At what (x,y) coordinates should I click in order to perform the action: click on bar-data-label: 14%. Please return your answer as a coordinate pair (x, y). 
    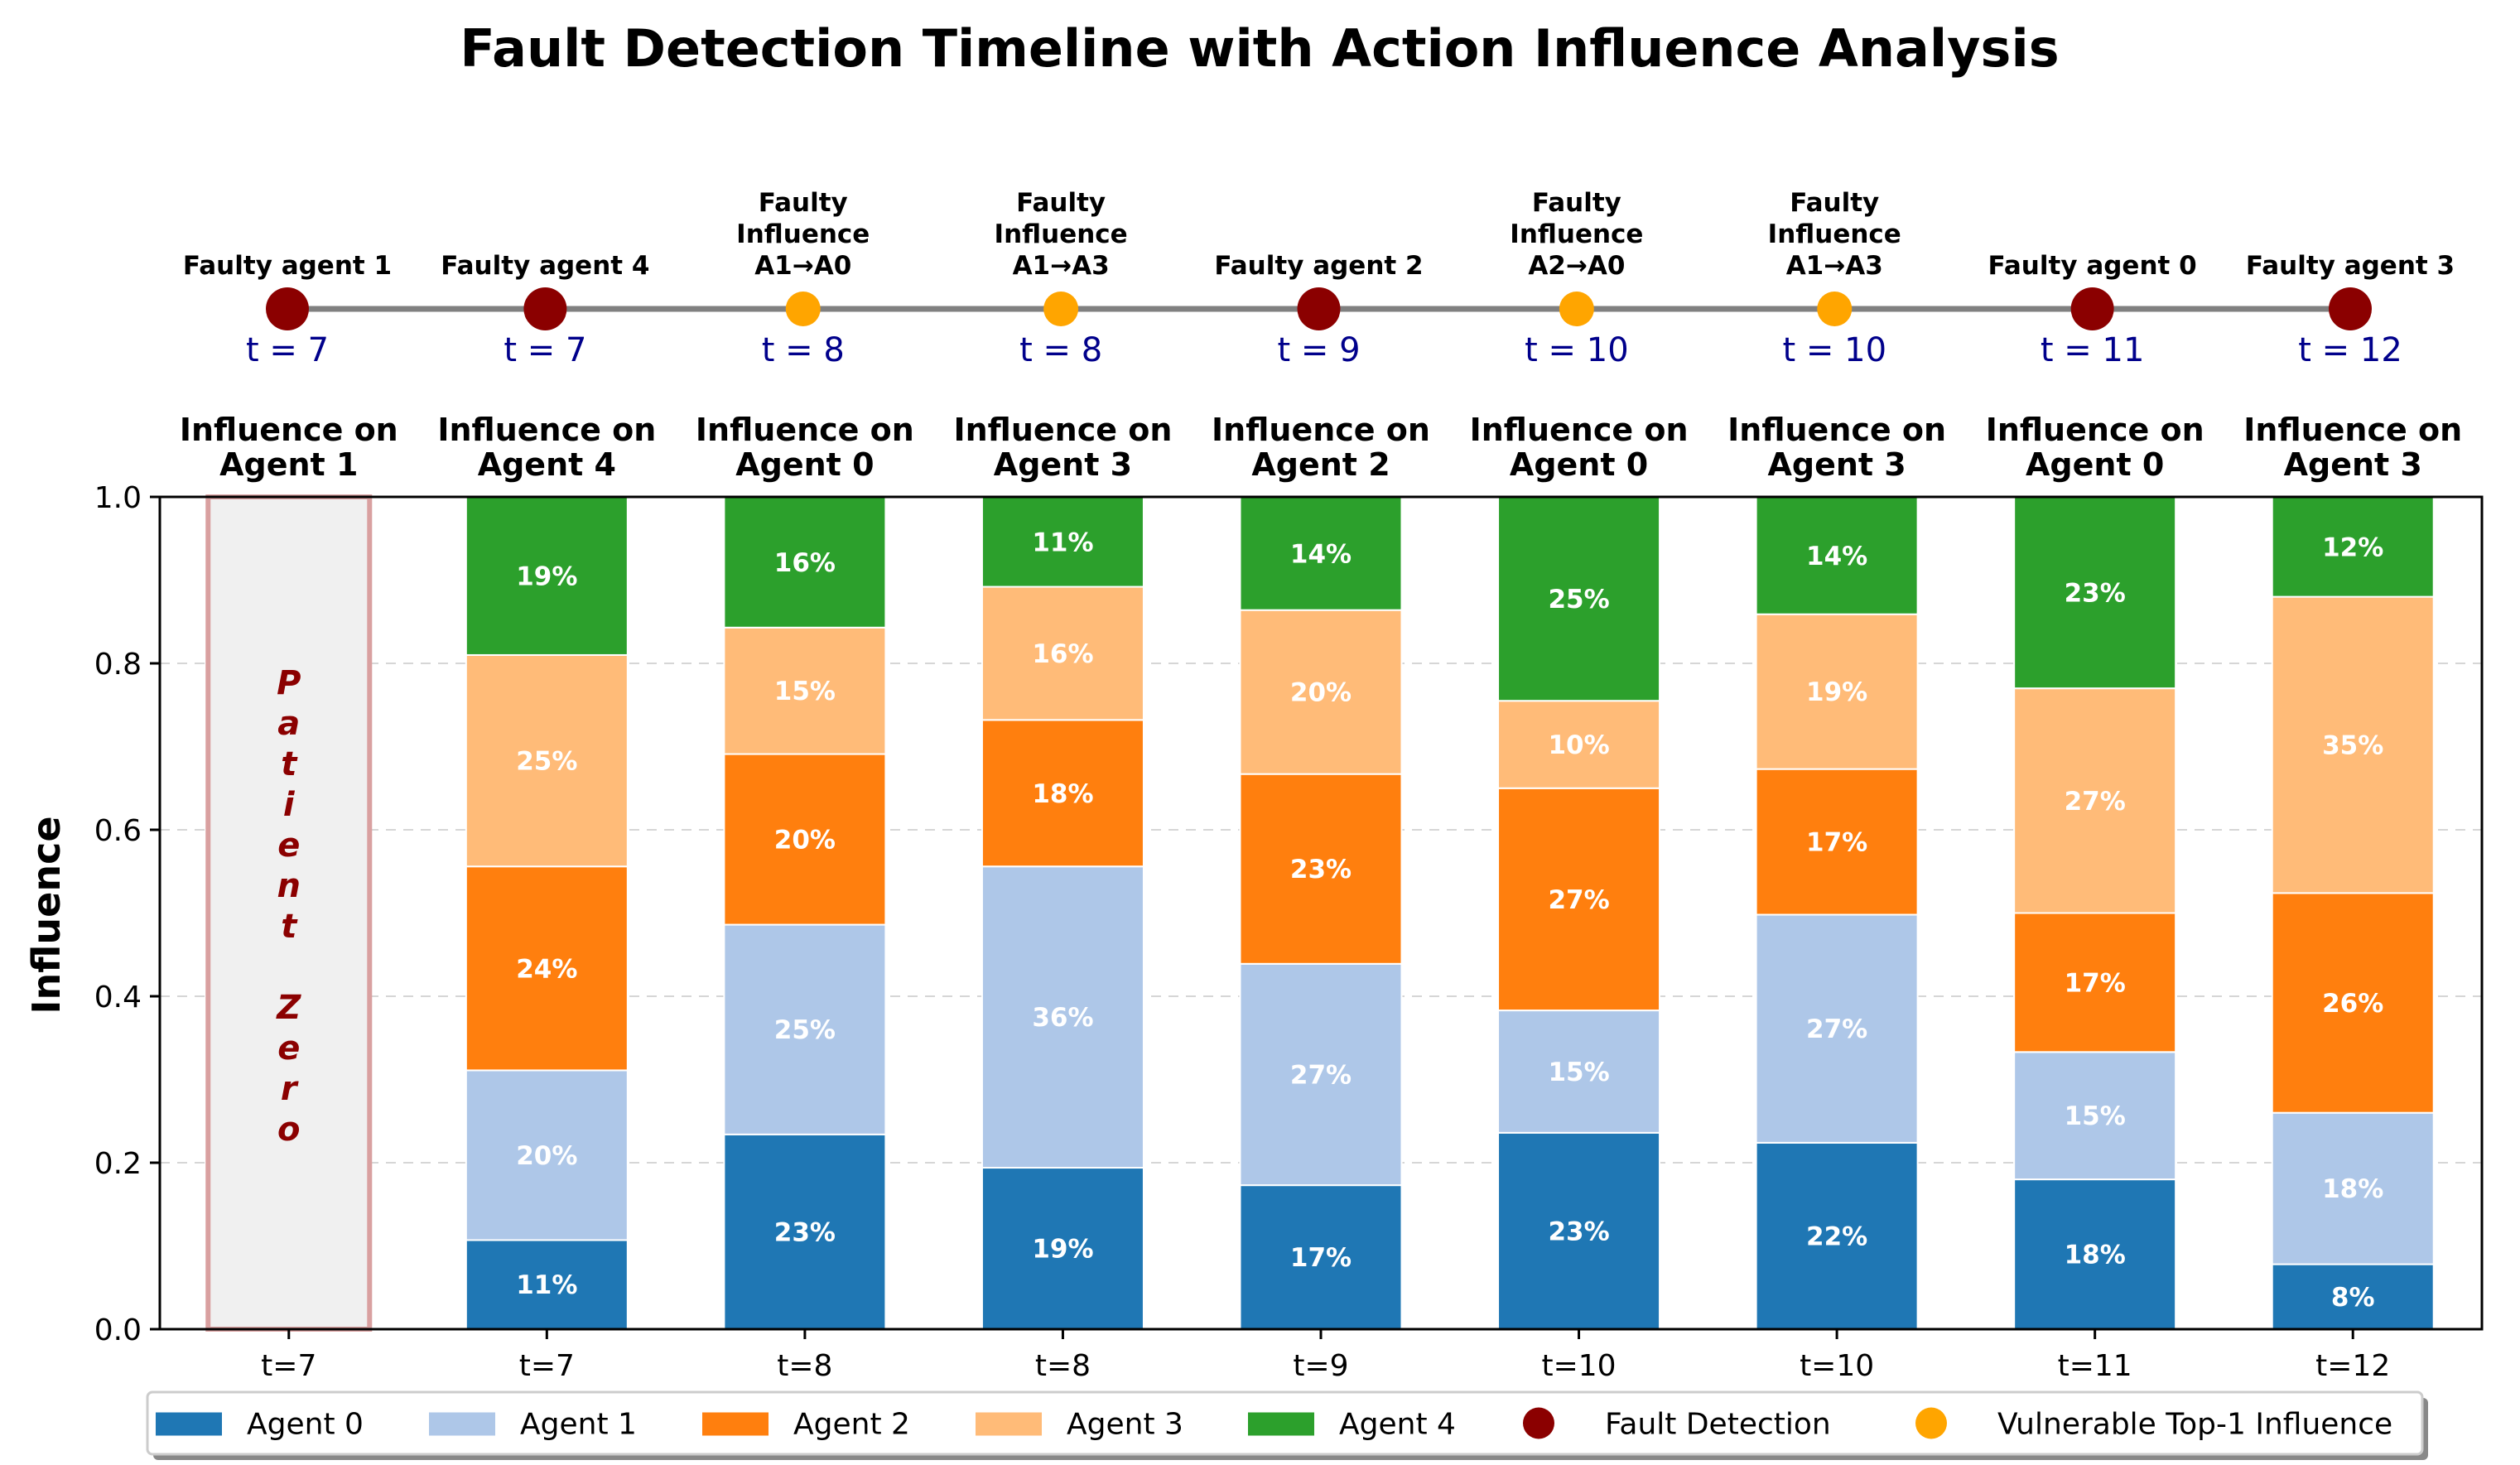
    Looking at the image, I should click on (1836, 556).